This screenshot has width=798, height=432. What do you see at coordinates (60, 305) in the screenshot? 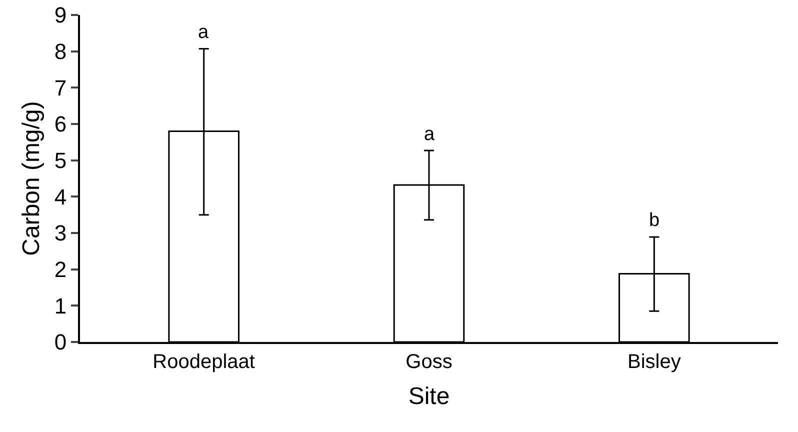
I see `y-tick-label: 1` at bounding box center [60, 305].